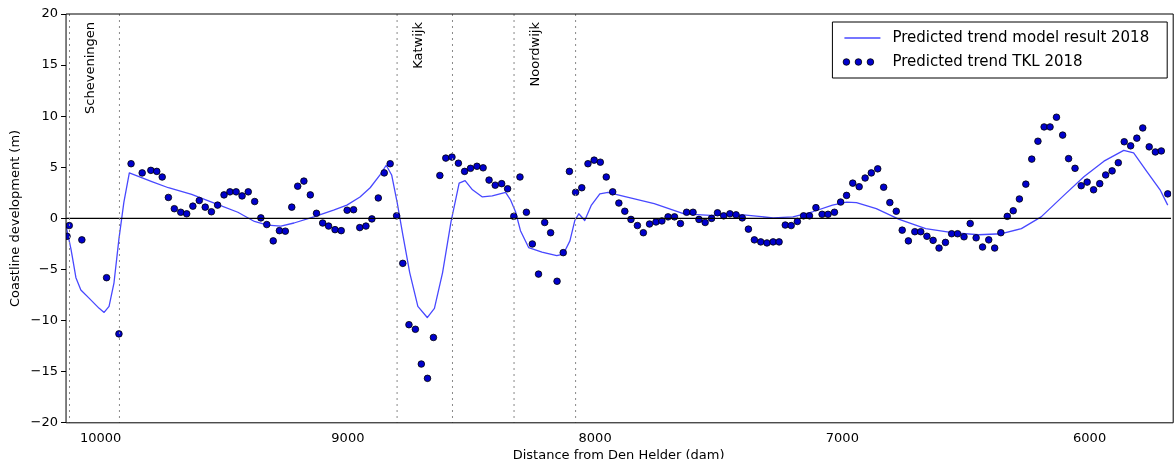  Describe the element at coordinates (1090, 437) in the screenshot. I see `x-tick-label: 6000` at that location.